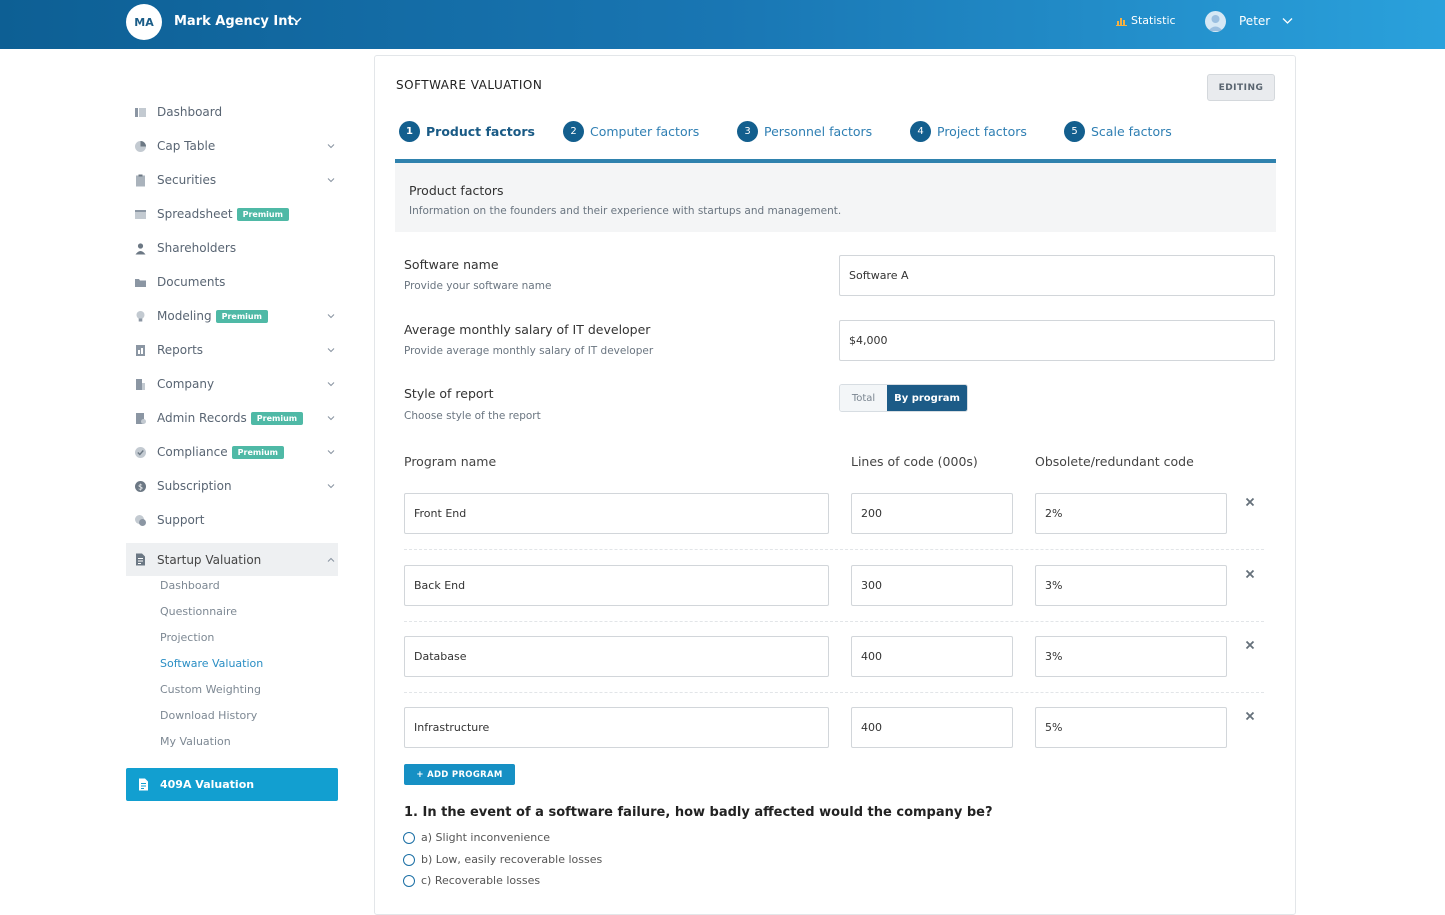 The height and width of the screenshot is (915, 1445). I want to click on person-icon, so click(140, 248).